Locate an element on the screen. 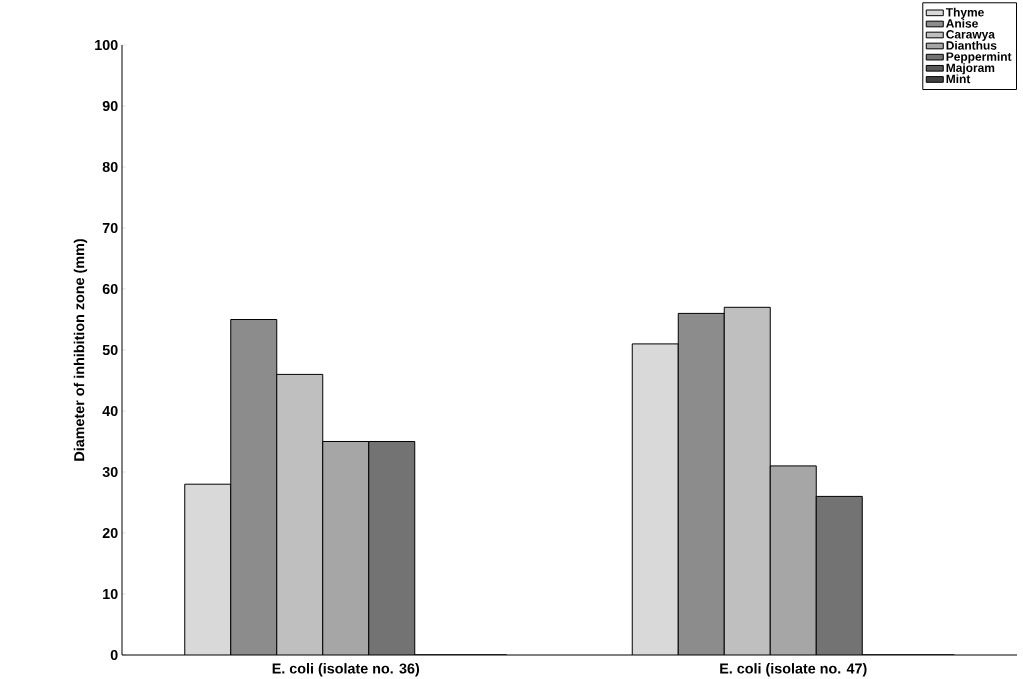 The height and width of the screenshot is (679, 1023). y-tick-label: 10 is located at coordinates (110, 594).